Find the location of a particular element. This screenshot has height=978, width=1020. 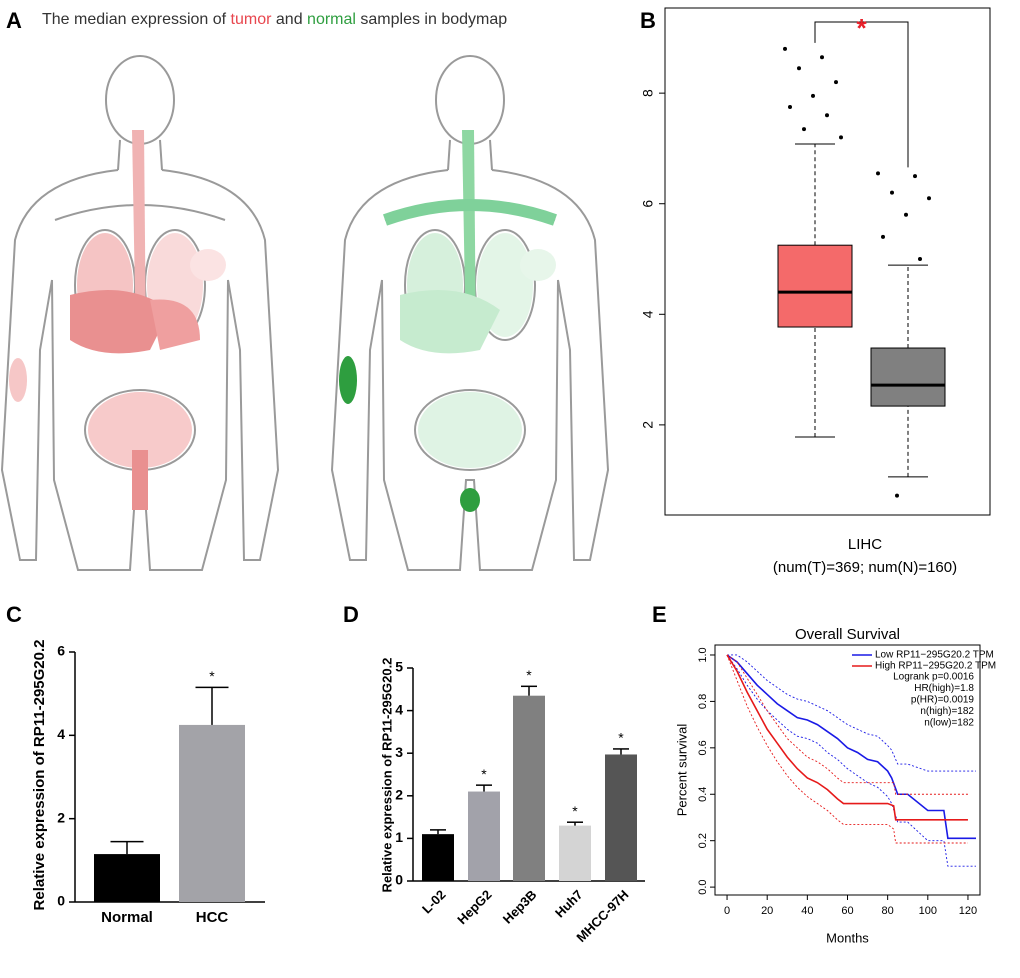

x-tick-label: 80 is located at coordinates (888, 911).